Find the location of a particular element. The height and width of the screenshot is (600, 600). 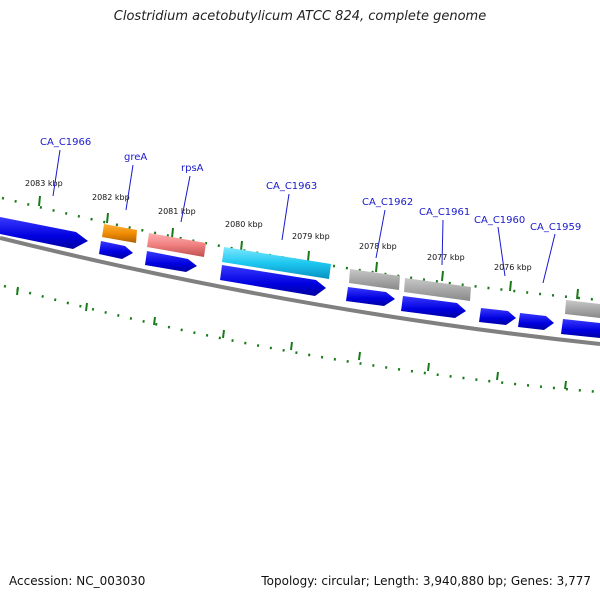

feature-rpsA is located at coordinates (176, 245).